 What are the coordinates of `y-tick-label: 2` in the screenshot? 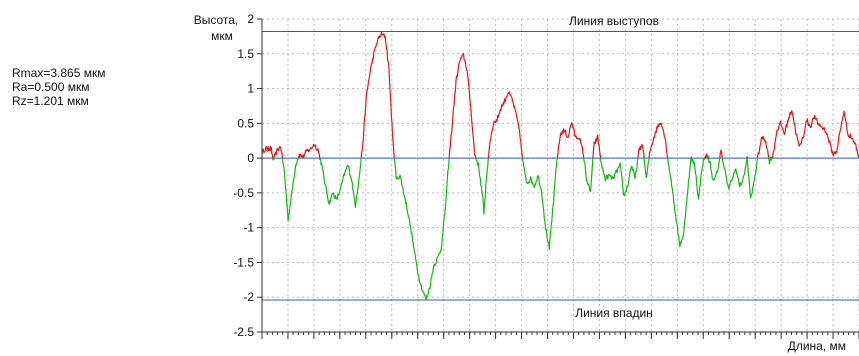 It's located at (250, 19).